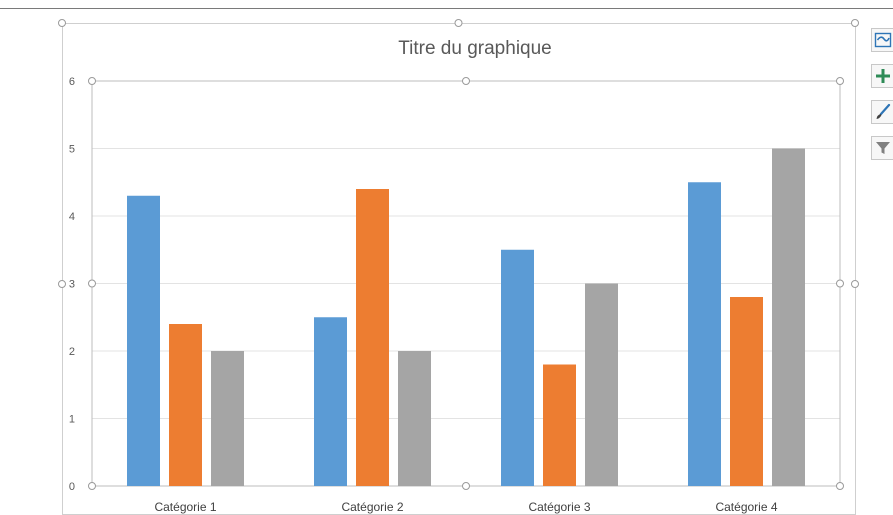  Describe the element at coordinates (746, 507) in the screenshot. I see `x-tick-label: Catégorie 4` at that location.